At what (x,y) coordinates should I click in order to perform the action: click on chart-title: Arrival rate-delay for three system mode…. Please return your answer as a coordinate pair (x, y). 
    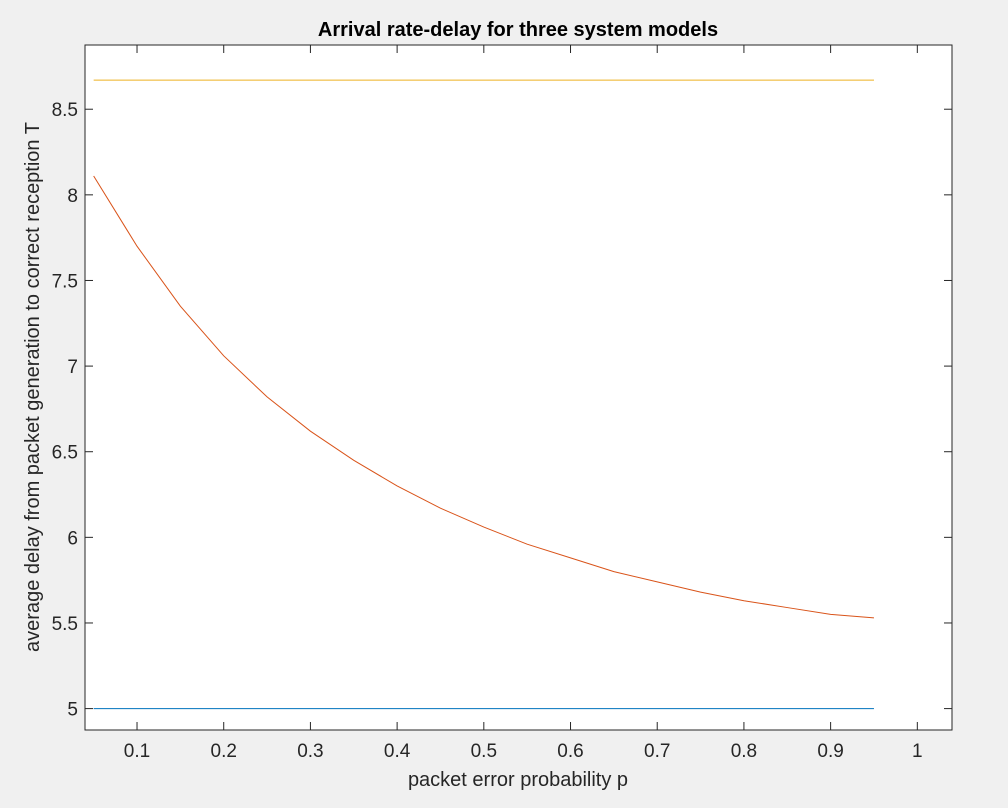
    Looking at the image, I should click on (518, 30).